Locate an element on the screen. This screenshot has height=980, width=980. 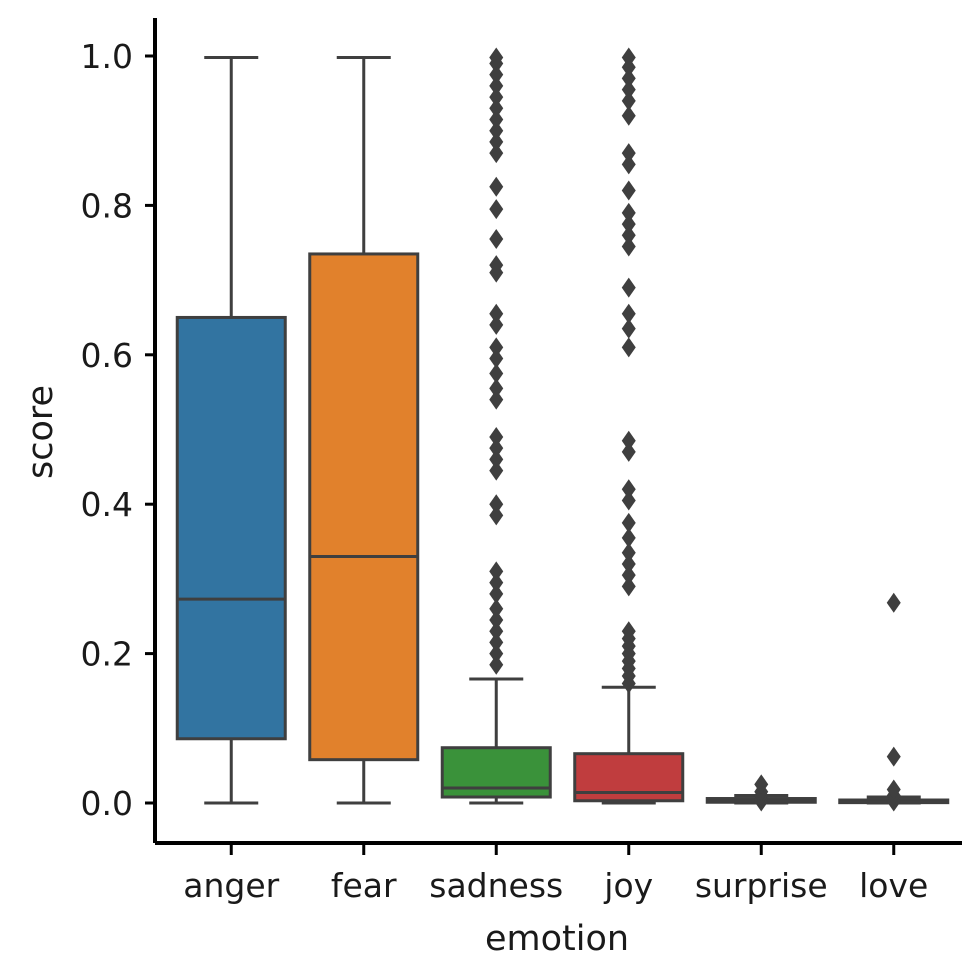
x-tick-label-surprise: surprise is located at coordinates (761, 885).